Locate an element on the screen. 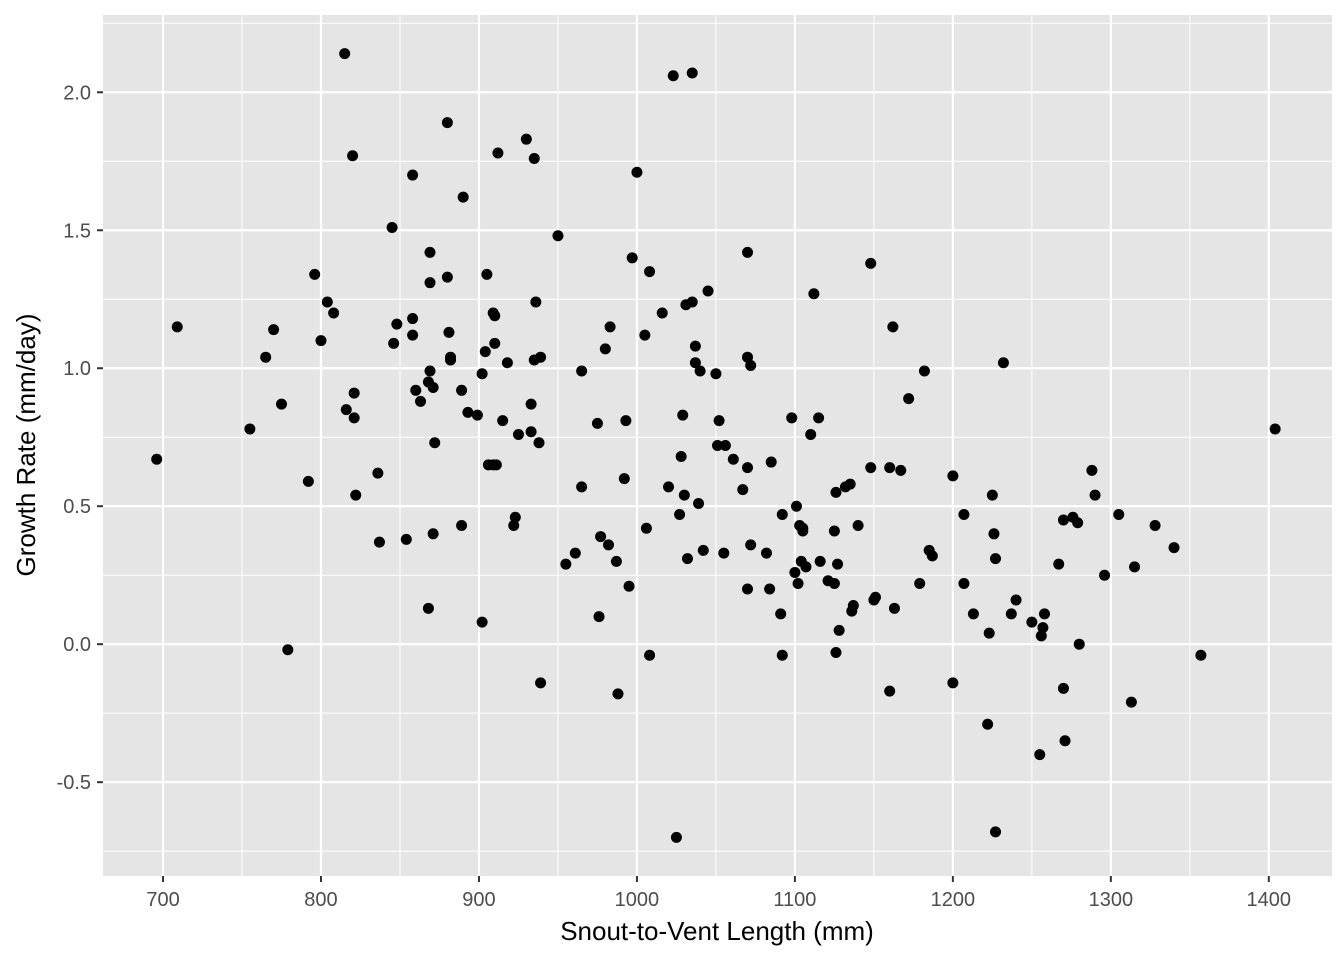 The height and width of the screenshot is (960, 1344). x-tick-label: 900 is located at coordinates (478, 900).